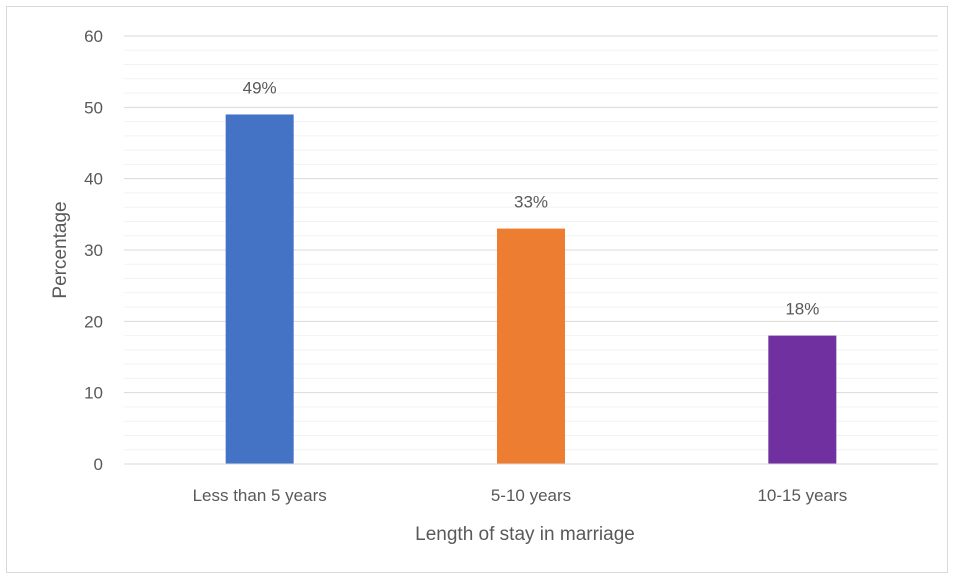  I want to click on bar-data-label: 49%, so click(260, 87).